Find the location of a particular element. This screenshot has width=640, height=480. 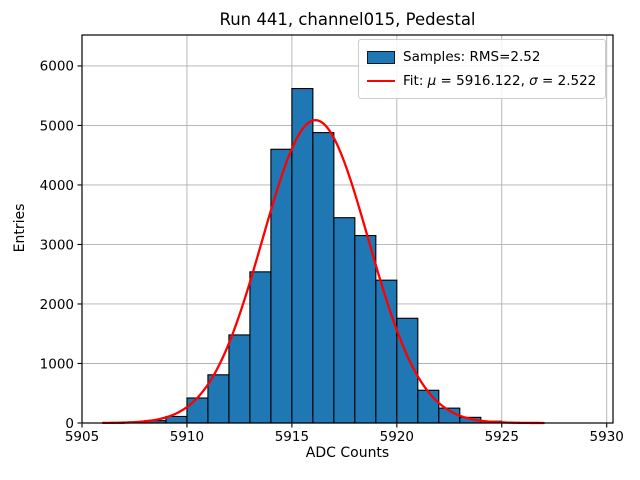

x-tick-label: 5925 is located at coordinates (502, 437).